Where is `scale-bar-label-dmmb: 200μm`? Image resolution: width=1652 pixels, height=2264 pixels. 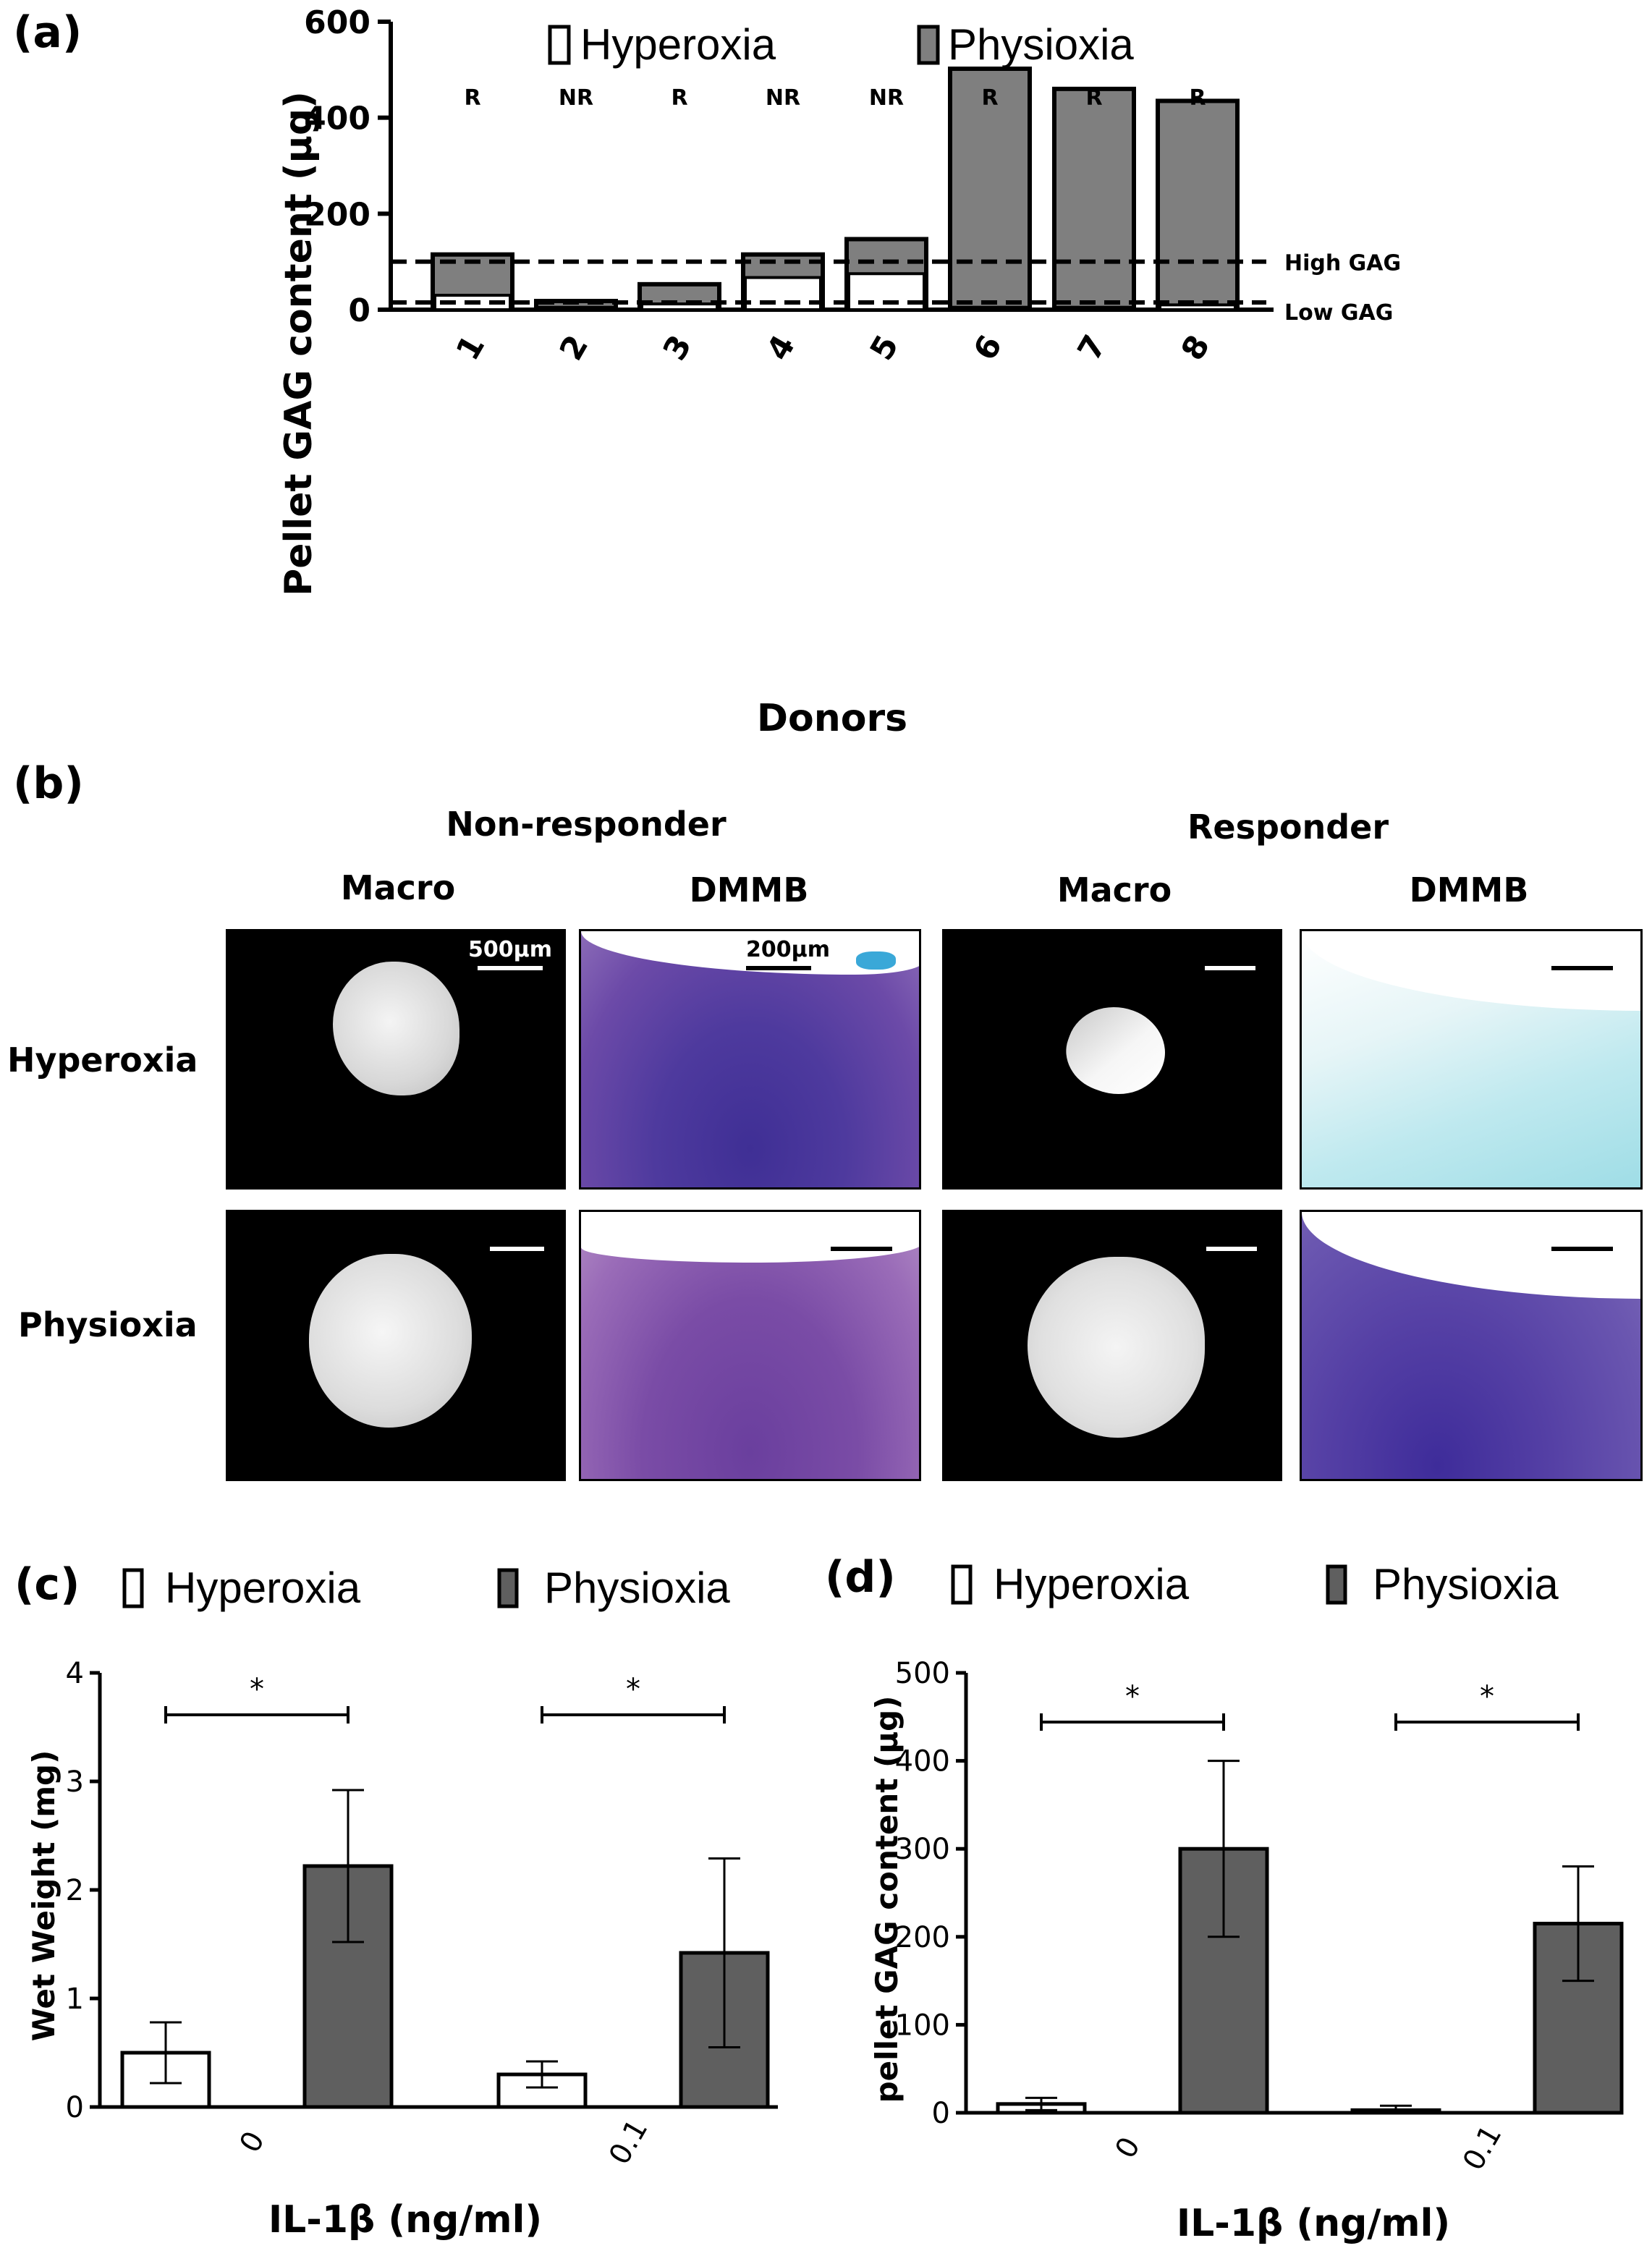
scale-bar-label-dmmb: 200μm is located at coordinates (788, 950).